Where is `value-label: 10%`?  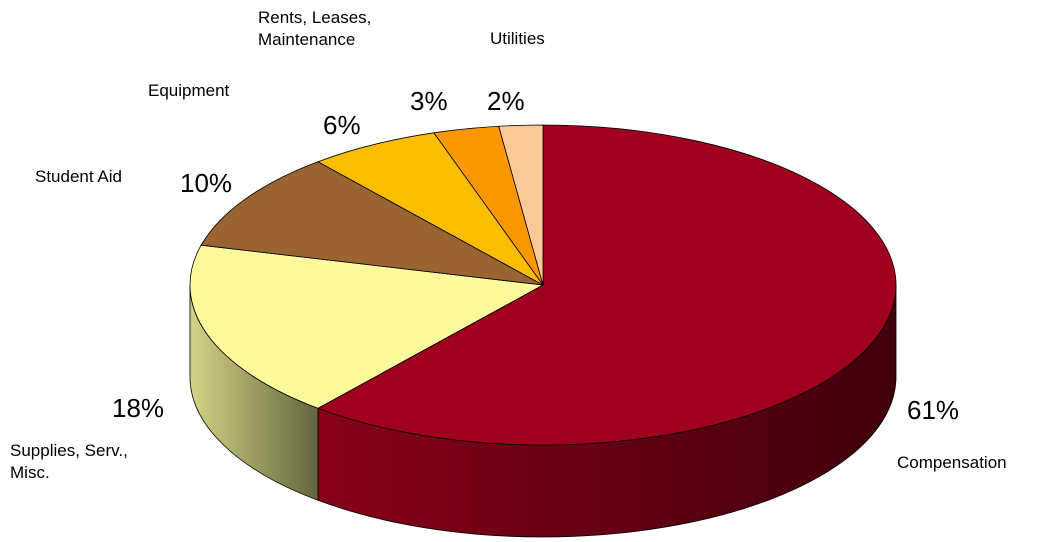
value-label: 10% is located at coordinates (206, 183).